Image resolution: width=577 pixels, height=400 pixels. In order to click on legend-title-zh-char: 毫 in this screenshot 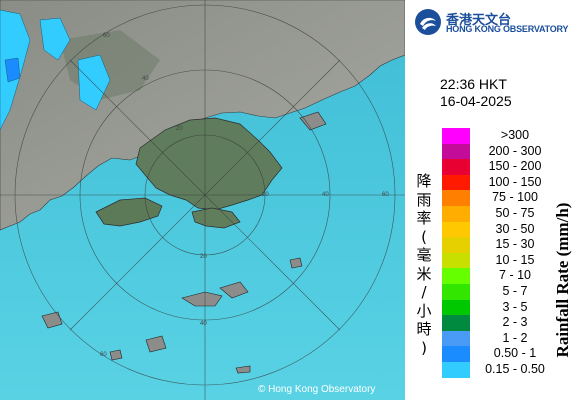, I will do `click(424, 255)`.